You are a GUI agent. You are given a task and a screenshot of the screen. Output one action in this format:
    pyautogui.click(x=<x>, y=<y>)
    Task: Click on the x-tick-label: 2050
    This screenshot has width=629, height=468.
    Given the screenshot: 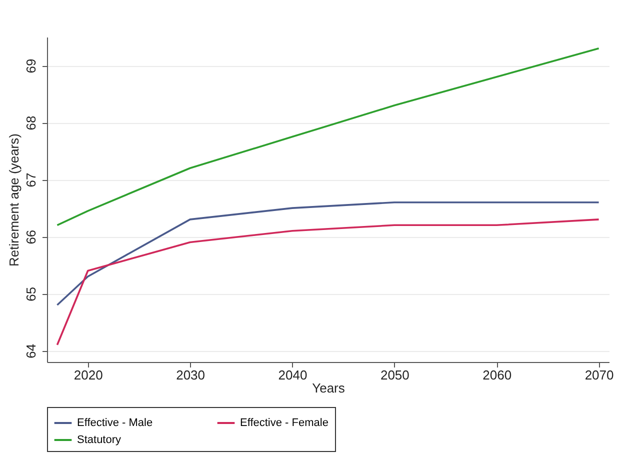 What is the action you would take?
    pyautogui.click(x=395, y=375)
    